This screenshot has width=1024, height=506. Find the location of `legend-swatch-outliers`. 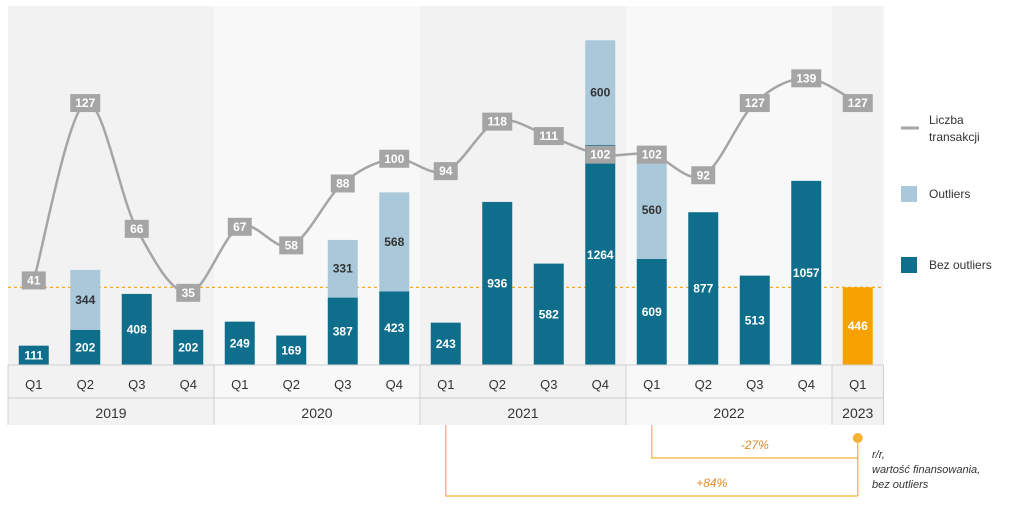

legend-swatch-outliers is located at coordinates (909, 194).